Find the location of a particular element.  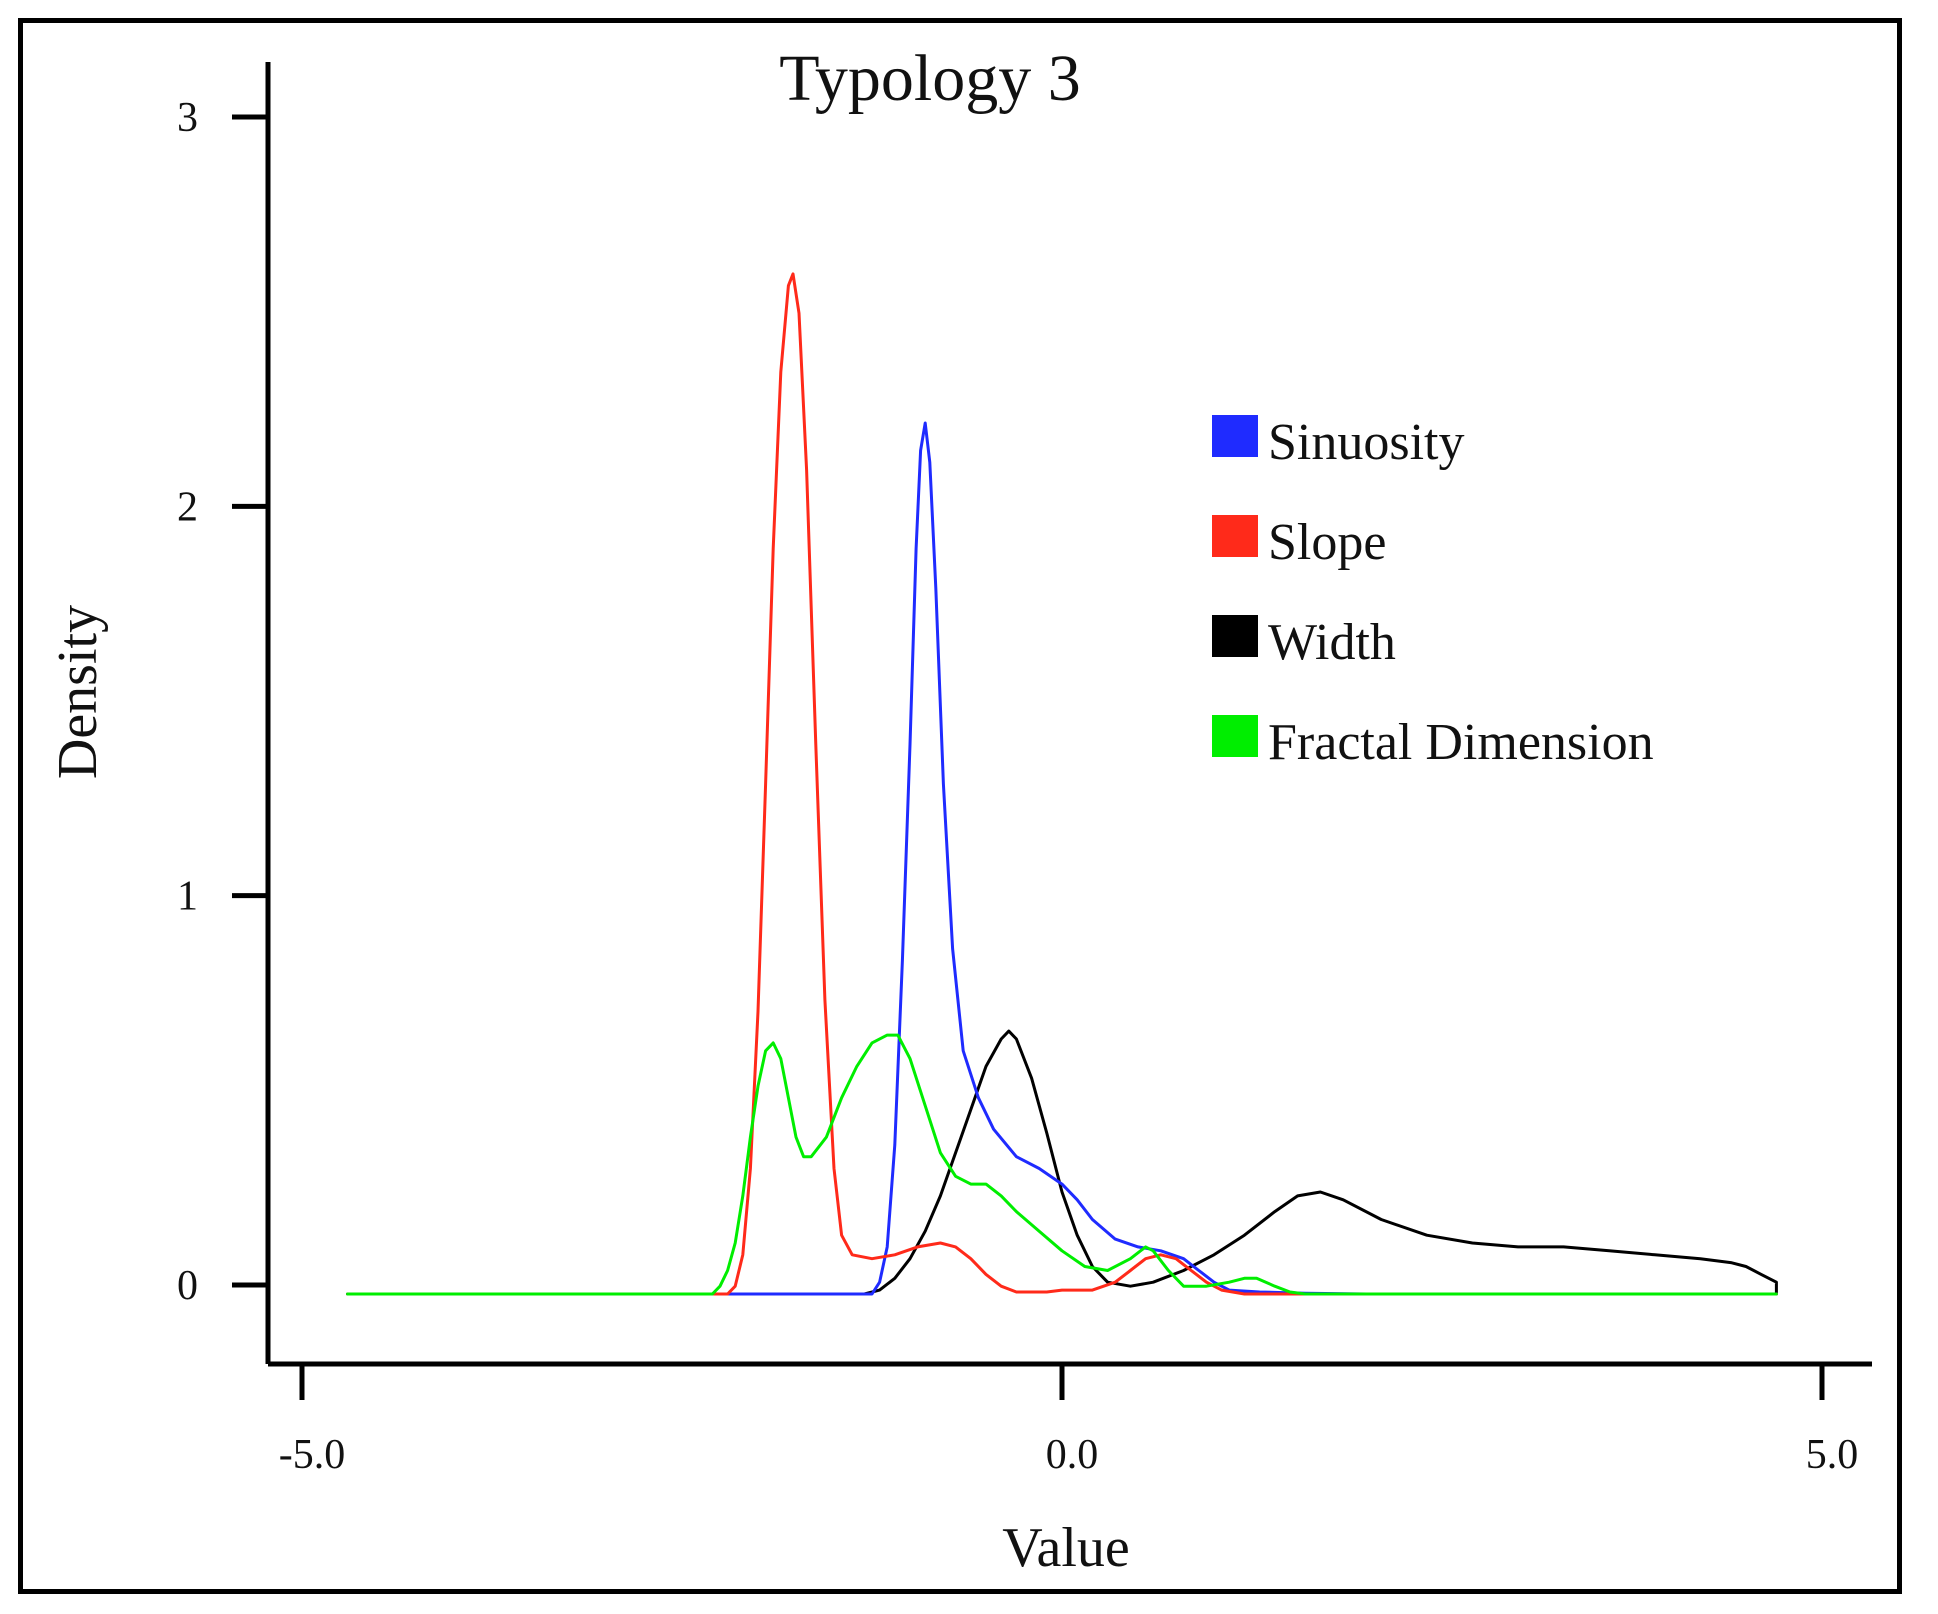

legend-swatch-slope is located at coordinates (1235, 536).